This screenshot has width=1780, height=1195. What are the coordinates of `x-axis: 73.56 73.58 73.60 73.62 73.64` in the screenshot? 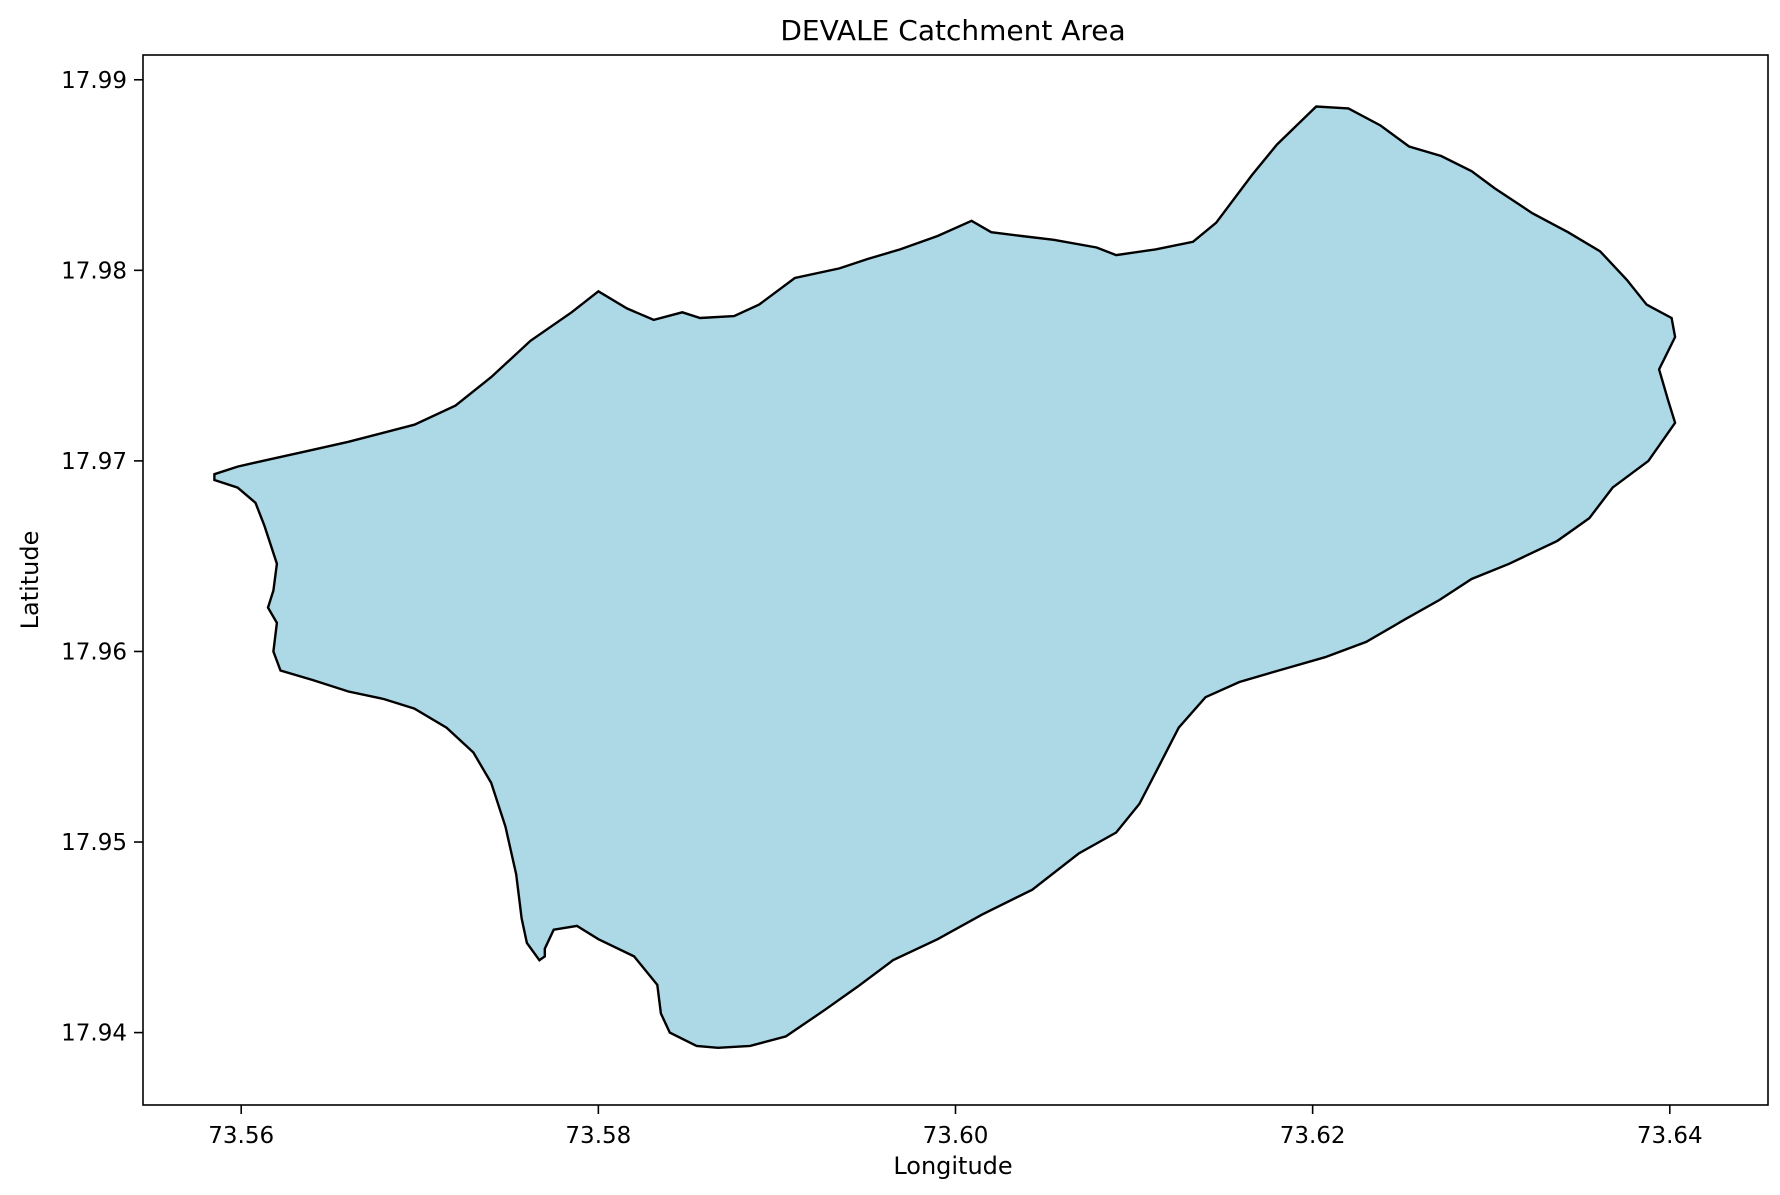 It's located at (955, 1127).